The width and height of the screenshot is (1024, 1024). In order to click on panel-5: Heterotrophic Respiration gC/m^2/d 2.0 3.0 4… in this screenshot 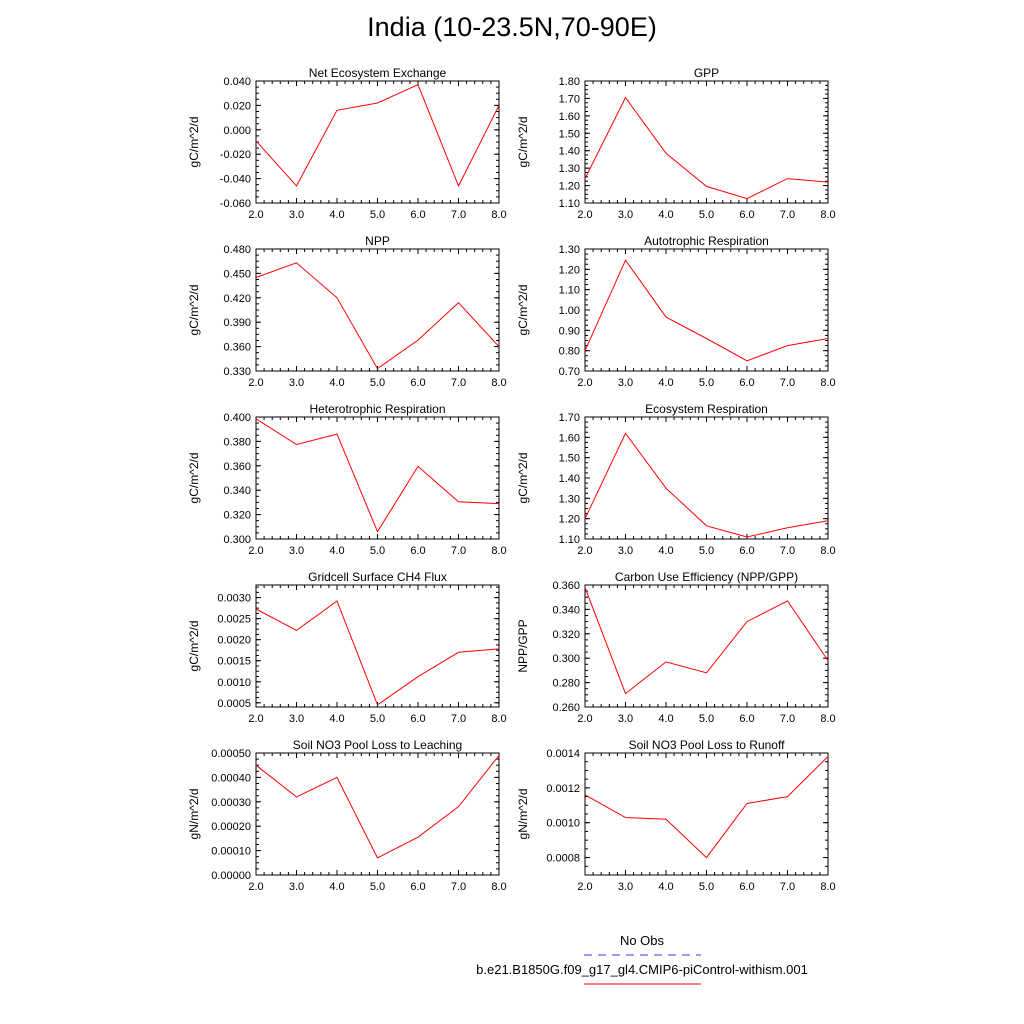, I will do `click(347, 479)`.